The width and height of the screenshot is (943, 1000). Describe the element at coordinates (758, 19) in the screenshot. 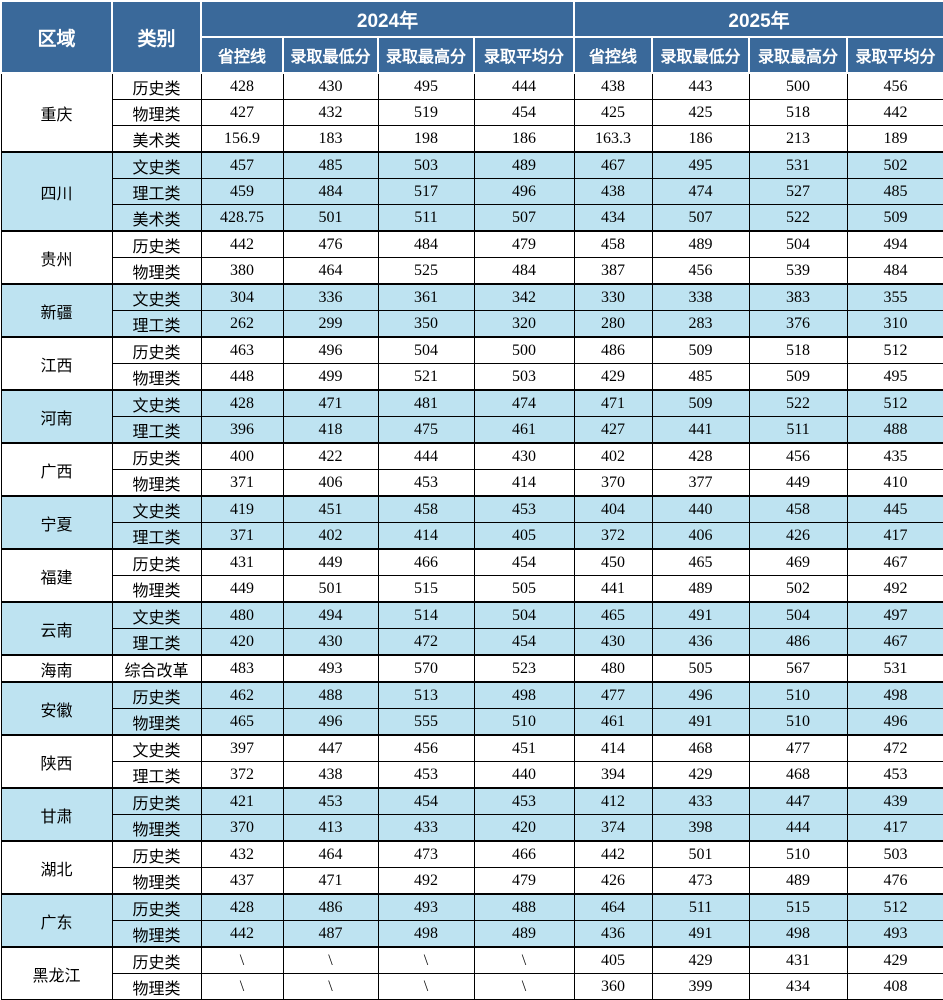

I see `header-year-2025: 2025年` at that location.